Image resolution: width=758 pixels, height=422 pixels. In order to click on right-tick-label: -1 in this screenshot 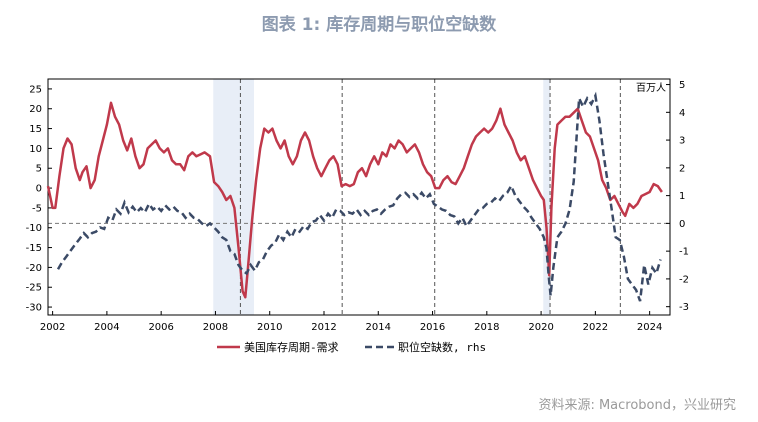, I will do `click(684, 252)`.